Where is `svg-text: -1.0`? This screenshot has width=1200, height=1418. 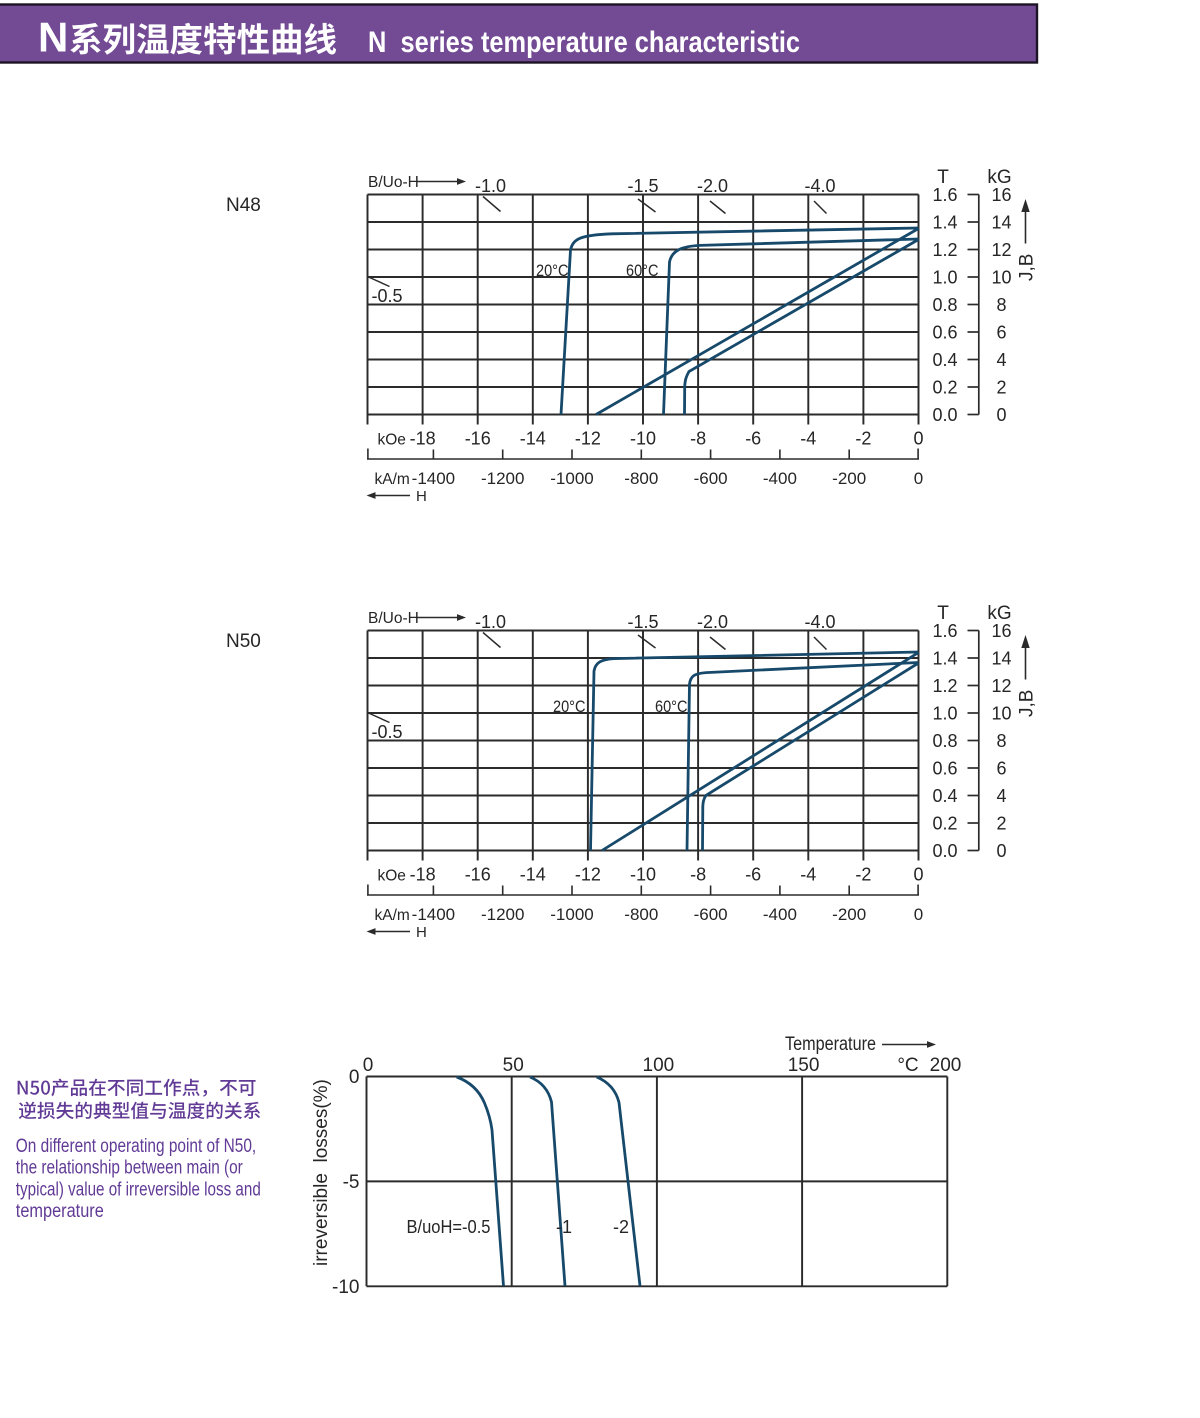
svg-text: -1.0 is located at coordinates (490, 186).